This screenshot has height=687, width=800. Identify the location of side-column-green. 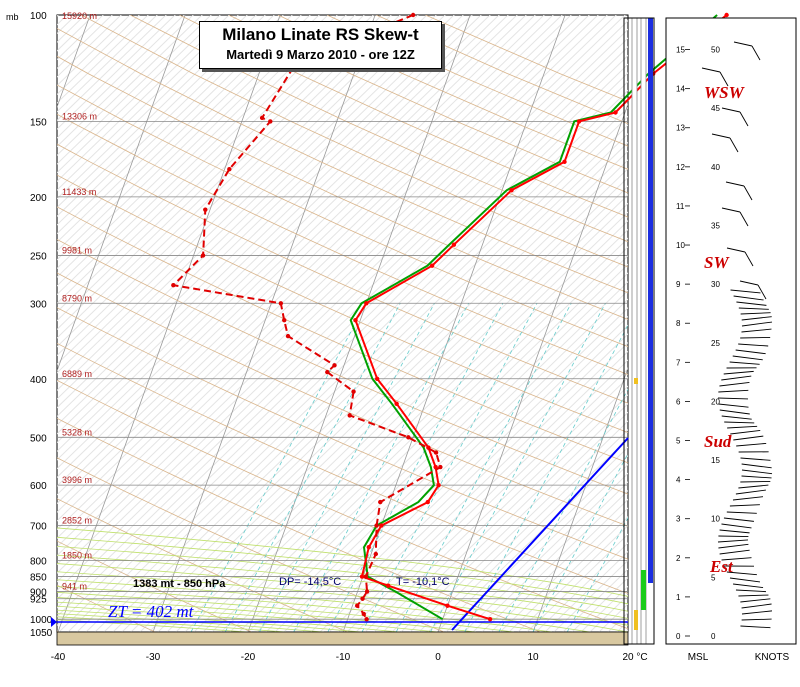
(643, 590).